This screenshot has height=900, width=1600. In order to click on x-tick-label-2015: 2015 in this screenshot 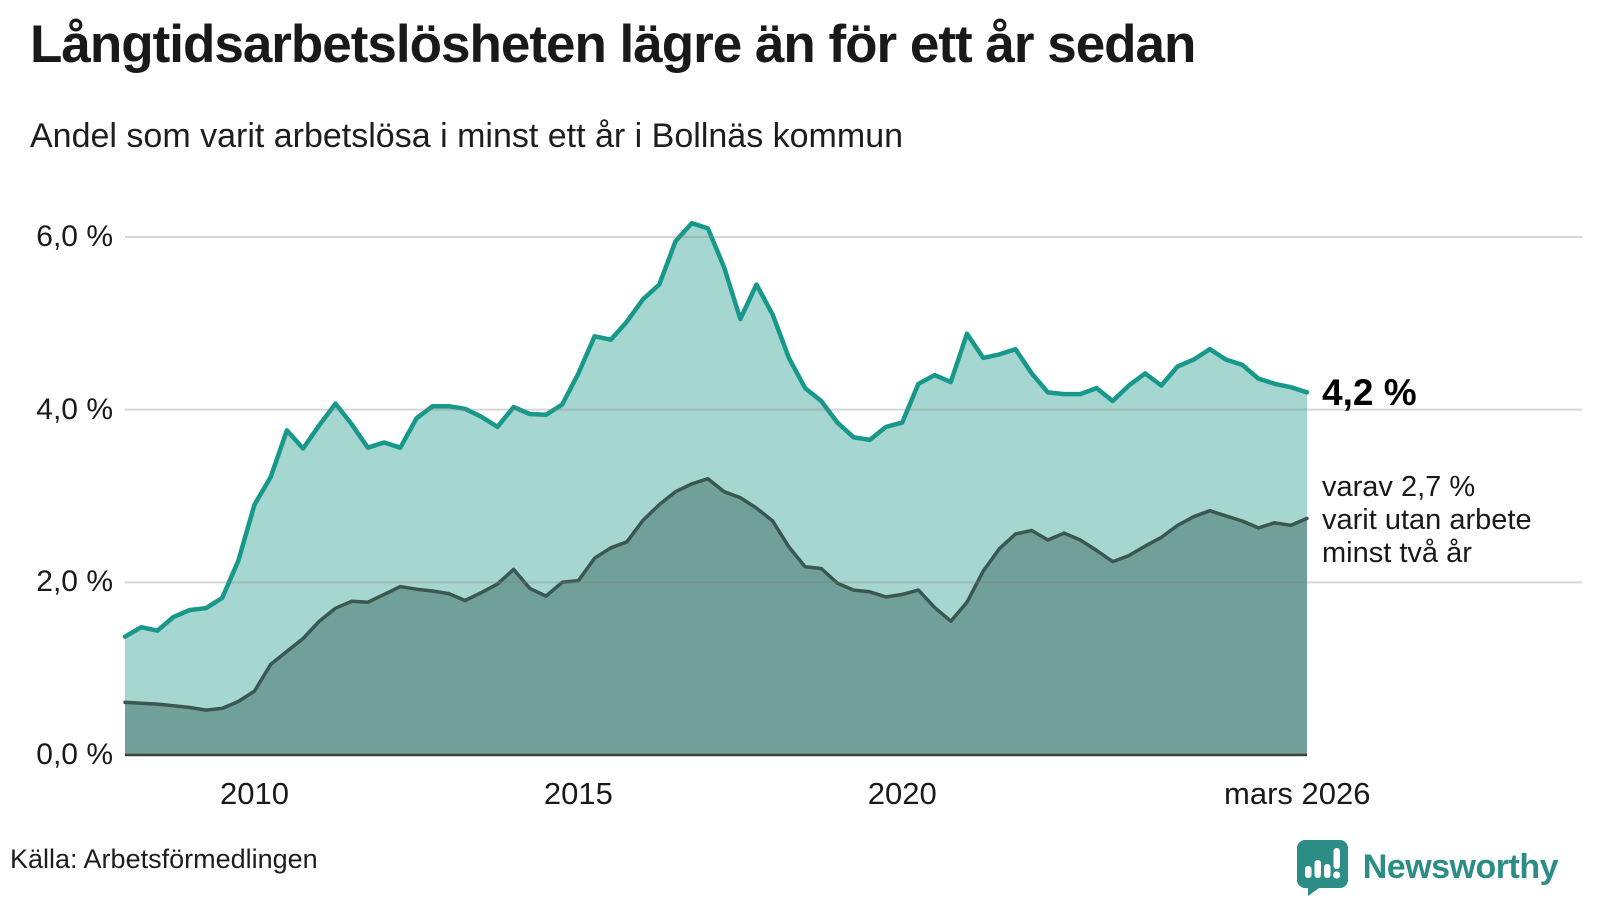, I will do `click(578, 793)`.